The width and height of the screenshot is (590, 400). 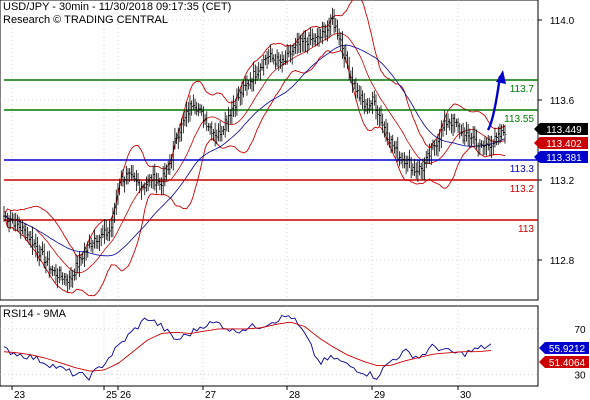 I want to click on level-label-113.7: 113.7, so click(x=522, y=89).